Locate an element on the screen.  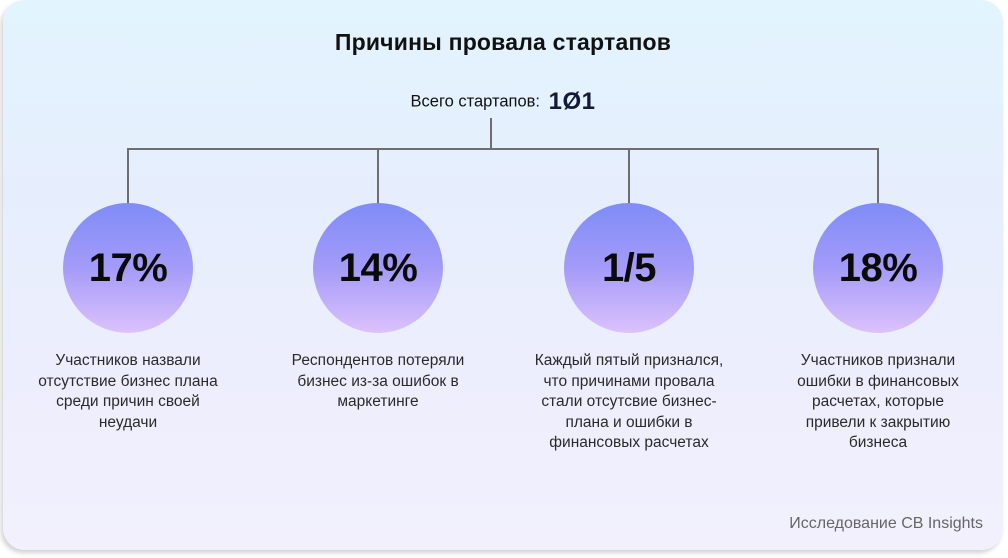
stat-circle-1: 17% is located at coordinates (128, 268).